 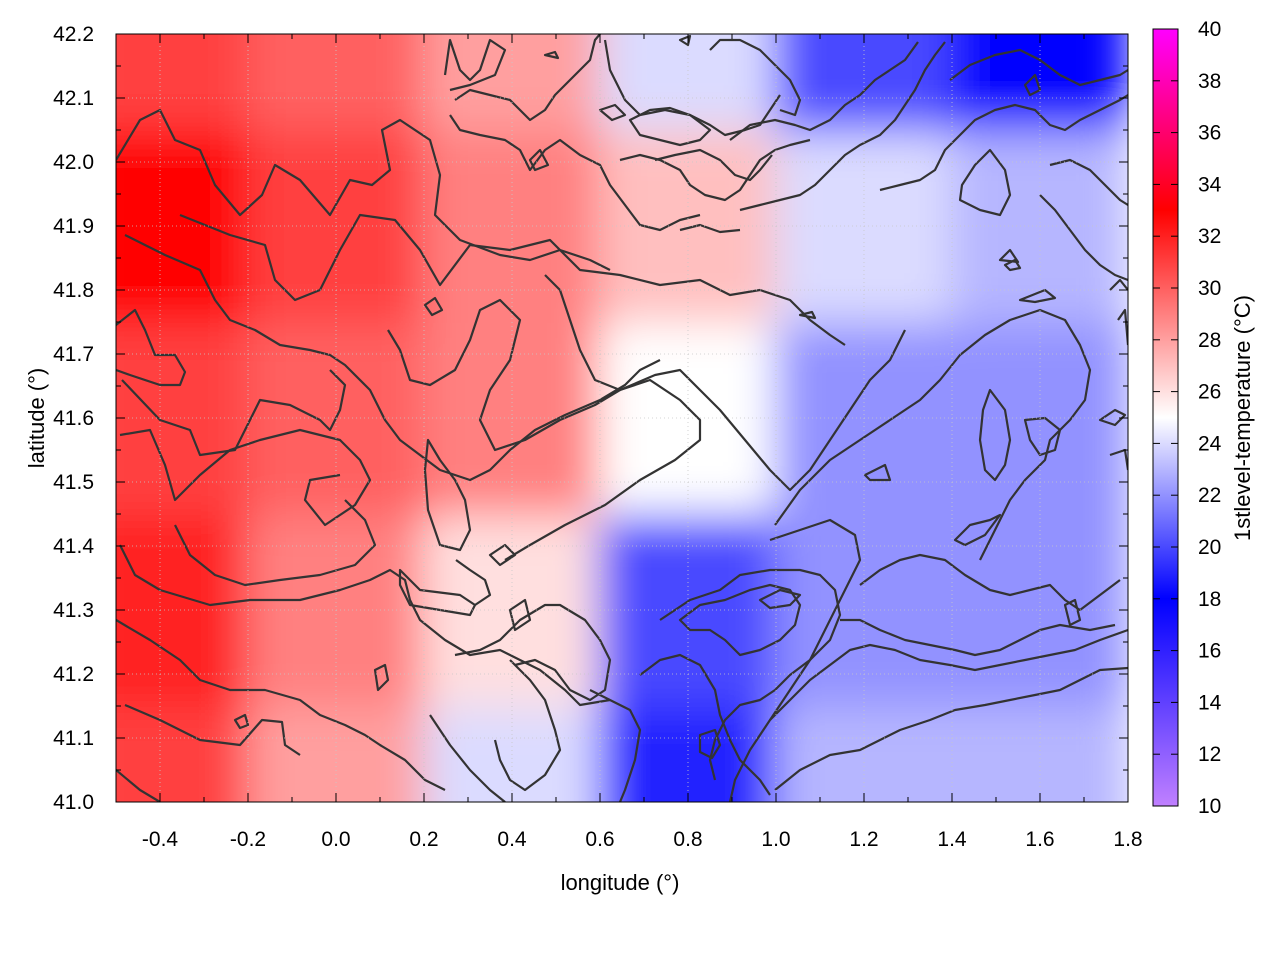 What do you see at coordinates (73, 290) in the screenshot?
I see `y-tick-label: 41.8` at bounding box center [73, 290].